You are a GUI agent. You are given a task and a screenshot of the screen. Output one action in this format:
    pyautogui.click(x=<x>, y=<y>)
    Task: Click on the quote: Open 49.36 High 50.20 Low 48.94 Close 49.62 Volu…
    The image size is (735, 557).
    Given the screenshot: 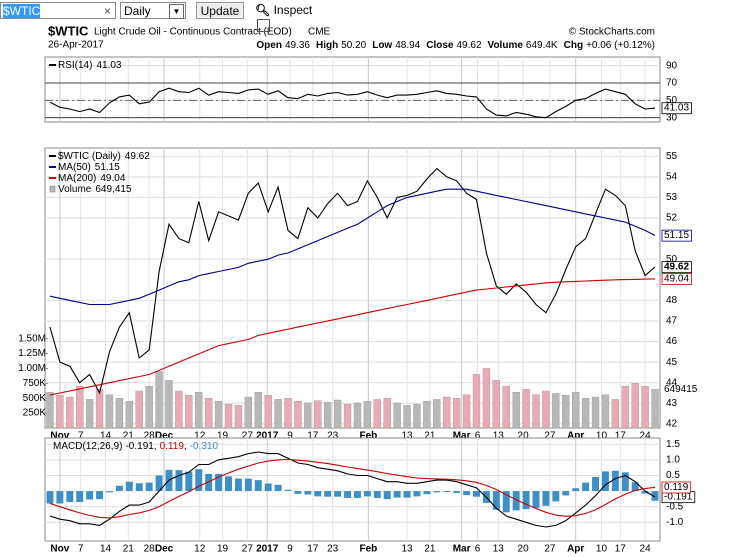 What is the action you would take?
    pyautogui.click(x=455, y=45)
    